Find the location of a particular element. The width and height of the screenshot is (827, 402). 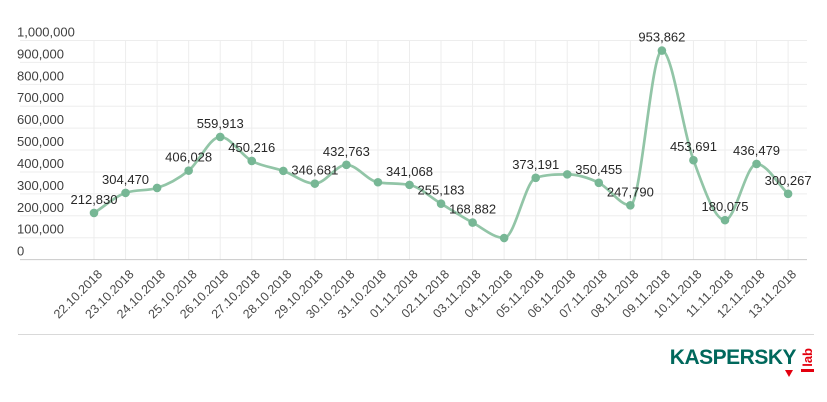

data-point-label: 255,183 is located at coordinates (441, 190).